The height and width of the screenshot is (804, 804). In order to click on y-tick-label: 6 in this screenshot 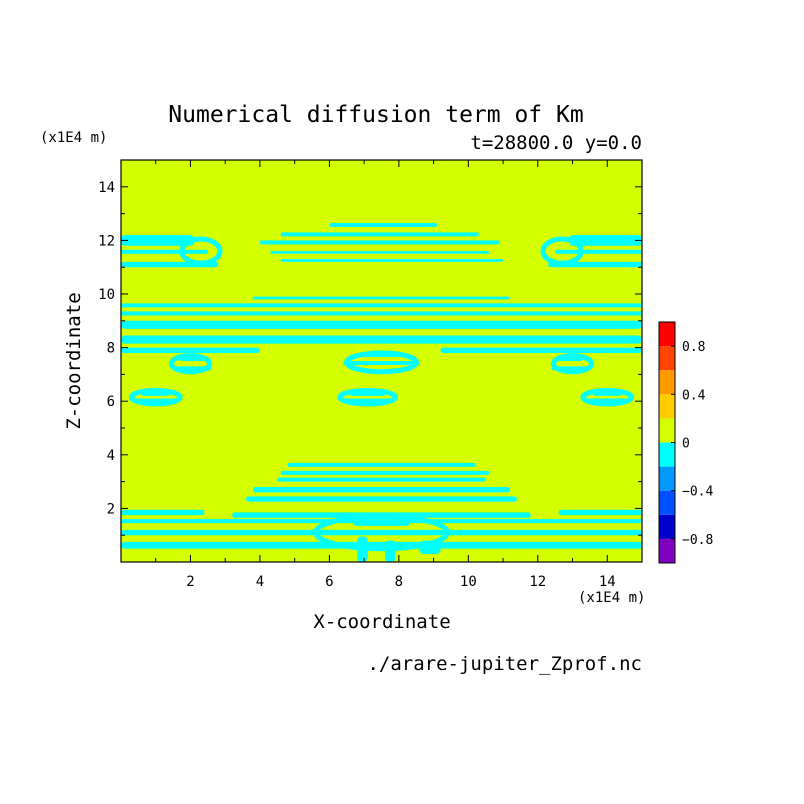, I will do `click(111, 402)`.